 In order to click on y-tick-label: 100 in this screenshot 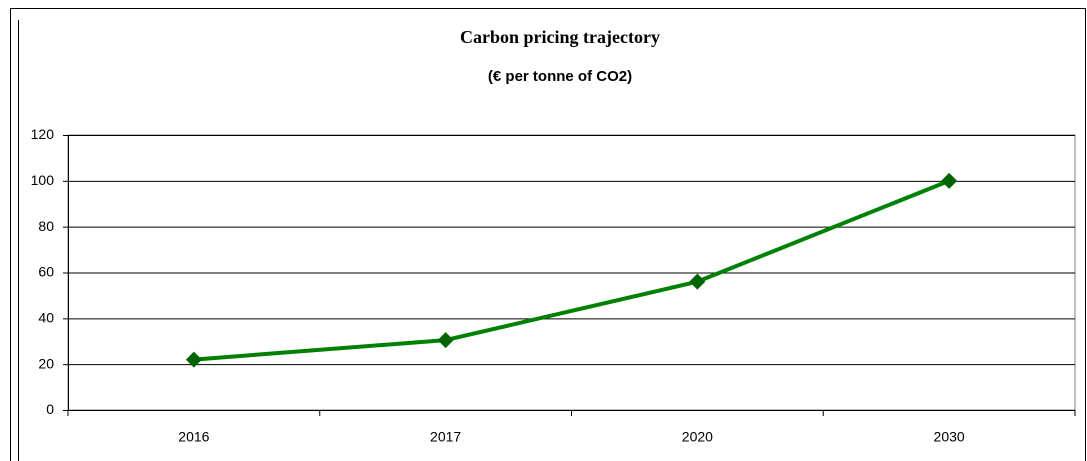, I will do `click(43, 180)`.